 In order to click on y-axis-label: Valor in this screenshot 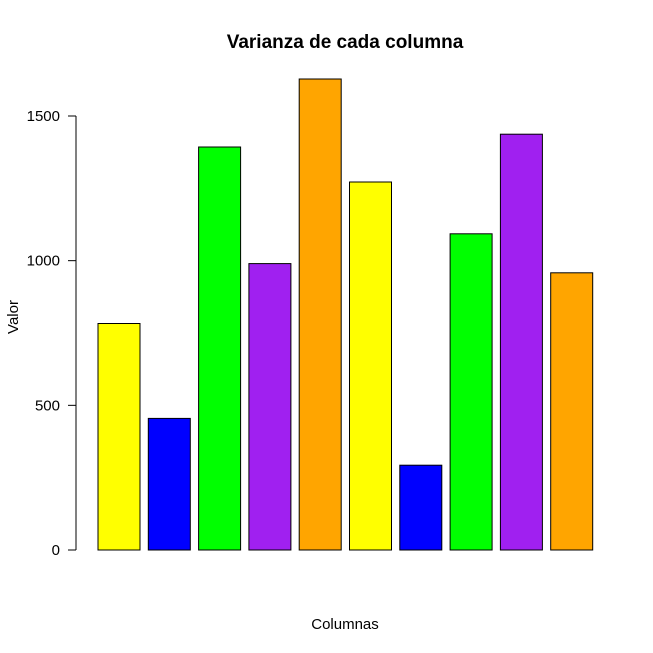, I will do `click(13, 317)`.